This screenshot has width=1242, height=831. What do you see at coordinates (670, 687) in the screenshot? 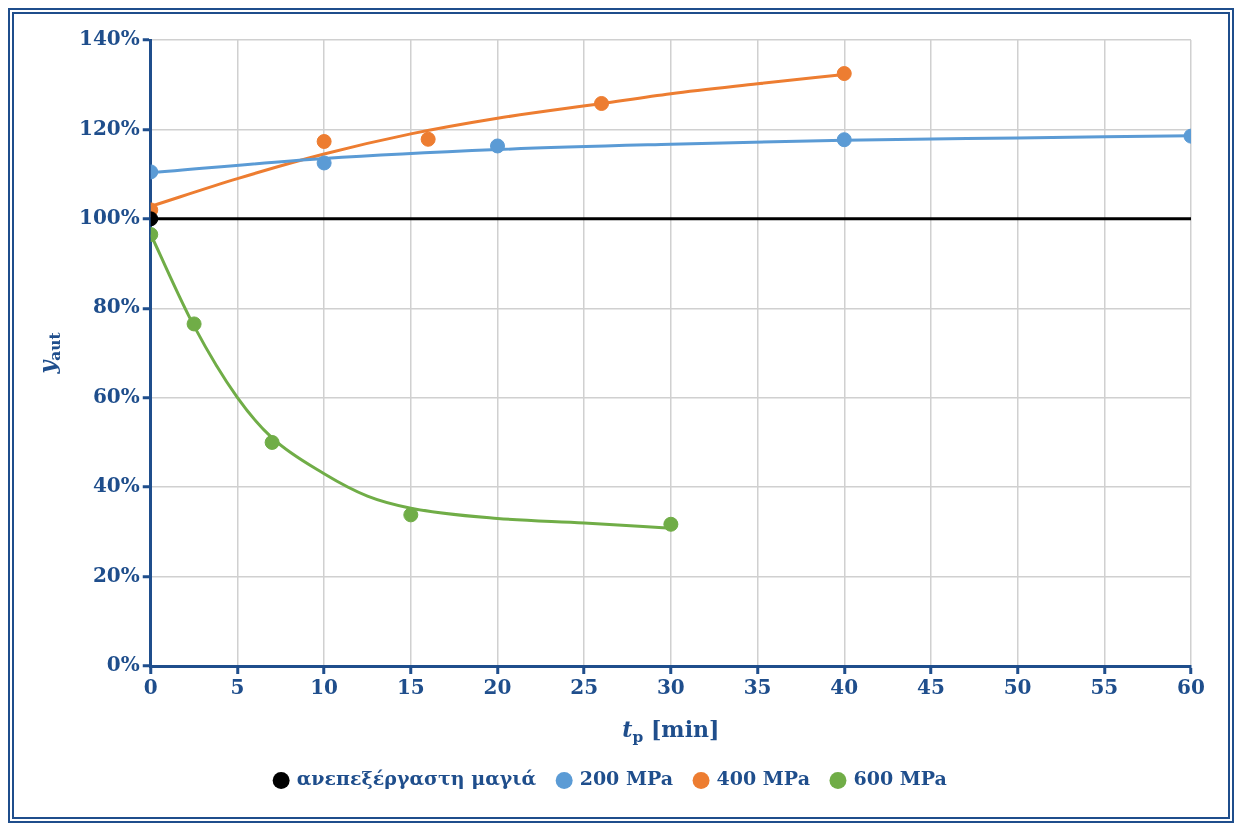
I see `x-tick-label: 30` at bounding box center [670, 687].